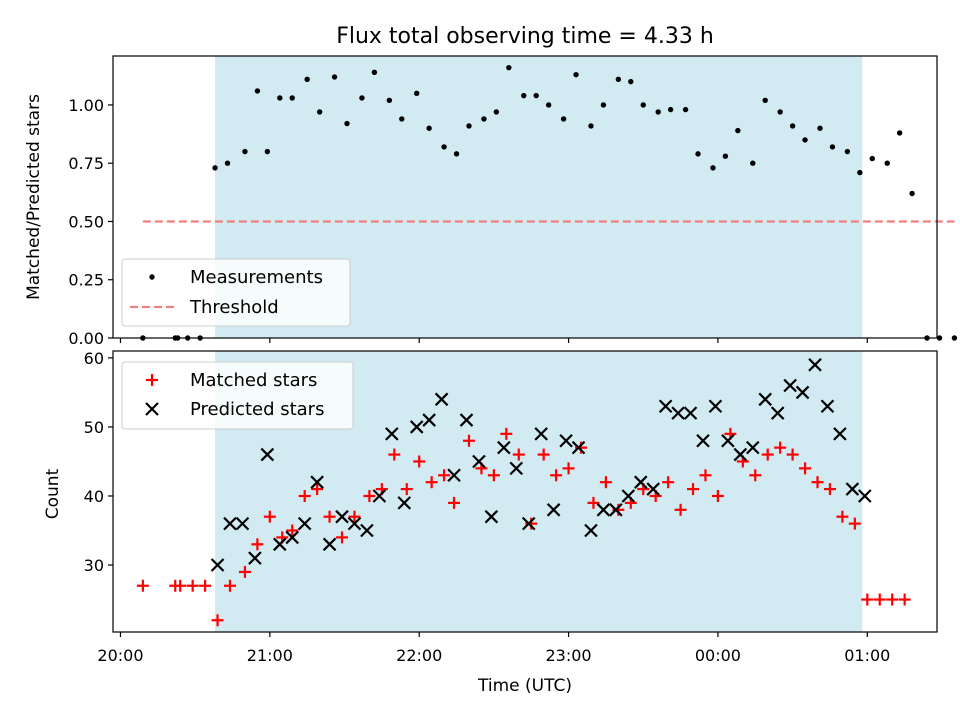 The height and width of the screenshot is (720, 960). I want to click on y-tick-label: 0.75, so click(86, 163).